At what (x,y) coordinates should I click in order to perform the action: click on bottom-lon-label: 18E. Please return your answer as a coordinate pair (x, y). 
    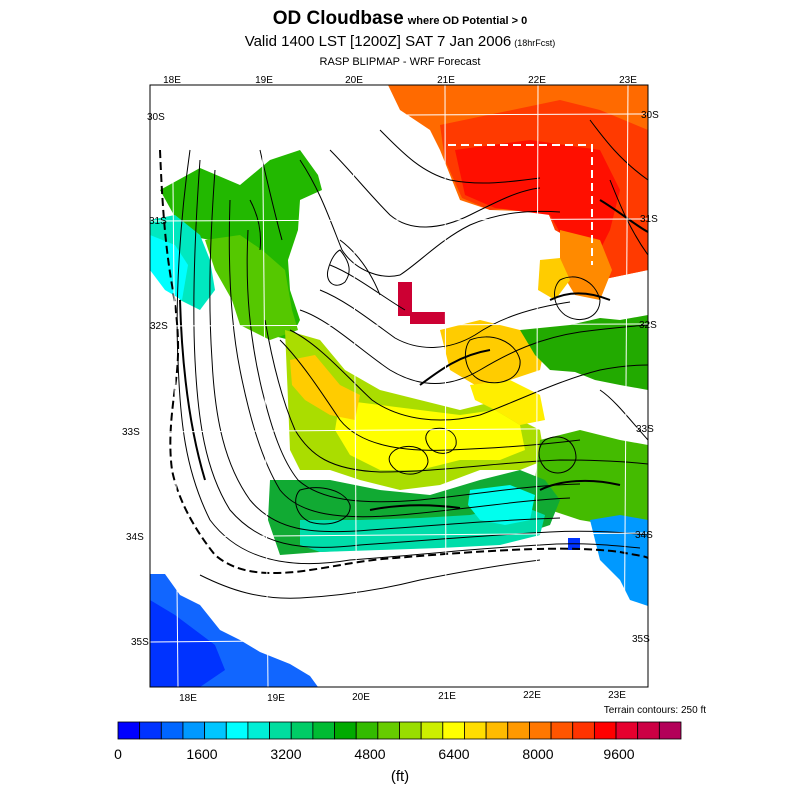
    Looking at the image, I should click on (188, 698).